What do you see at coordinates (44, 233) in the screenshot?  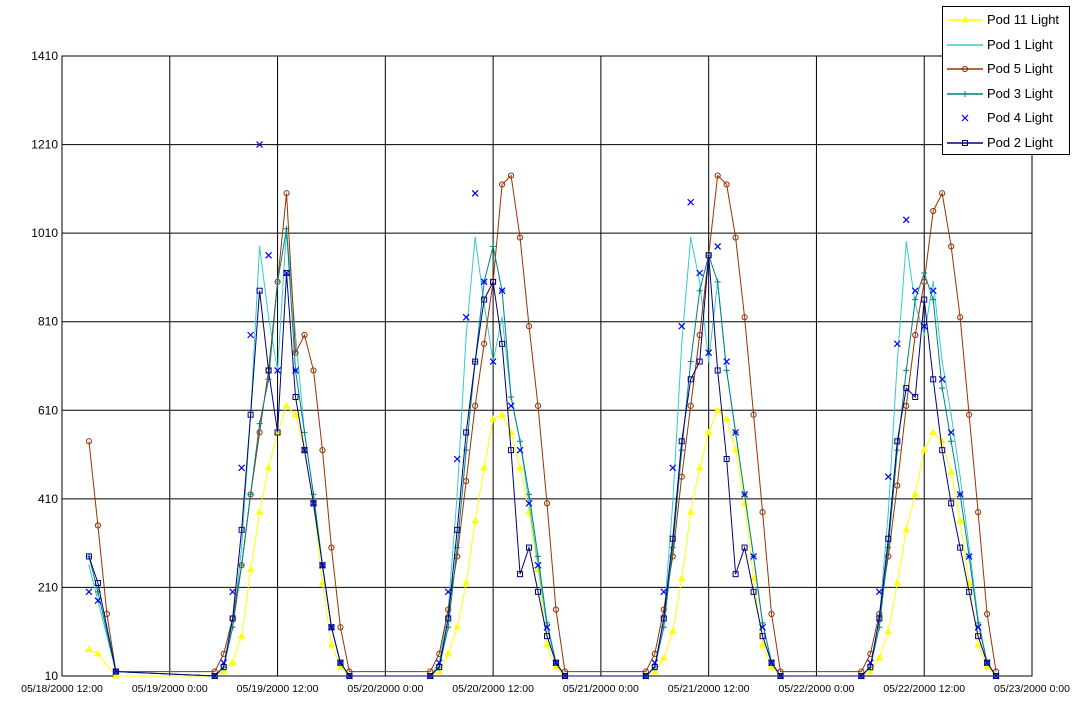 I see `y-tick-label: 1010` at bounding box center [44, 233].